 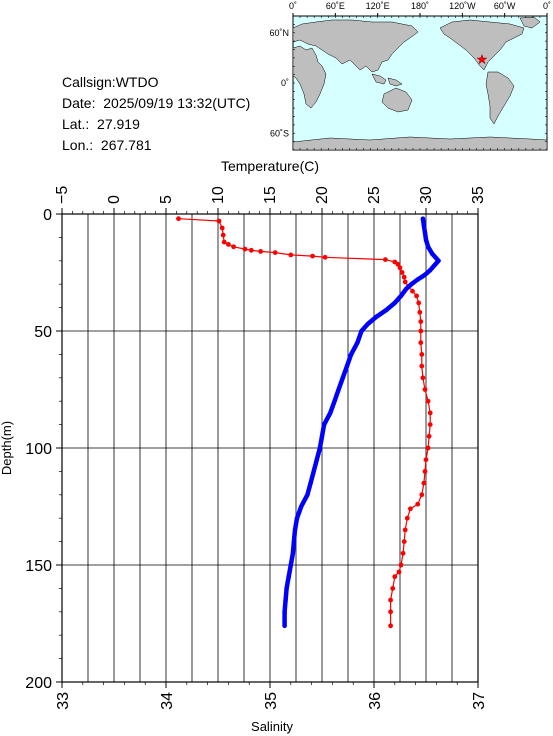 What do you see at coordinates (78, 145) in the screenshot?
I see `lon-label: Lon.:` at bounding box center [78, 145].